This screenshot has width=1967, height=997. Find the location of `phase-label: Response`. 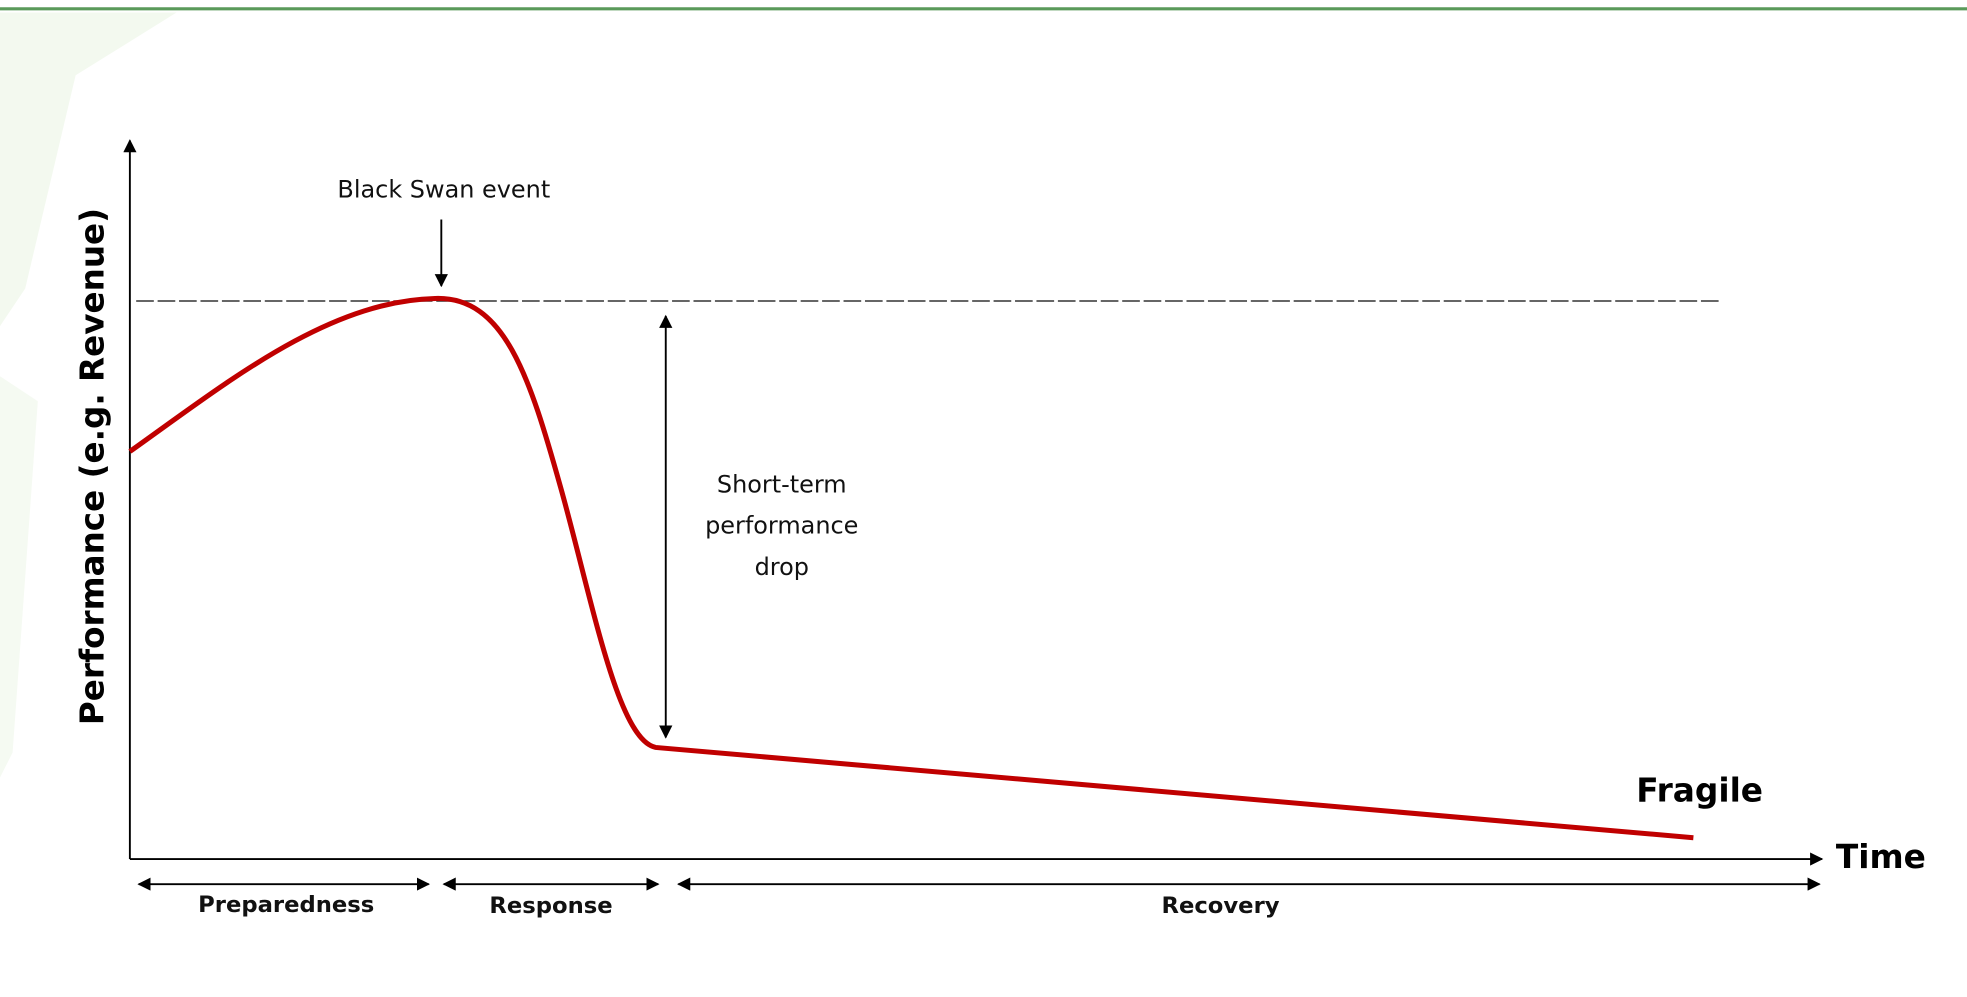

phase-label: Response is located at coordinates (550, 906).